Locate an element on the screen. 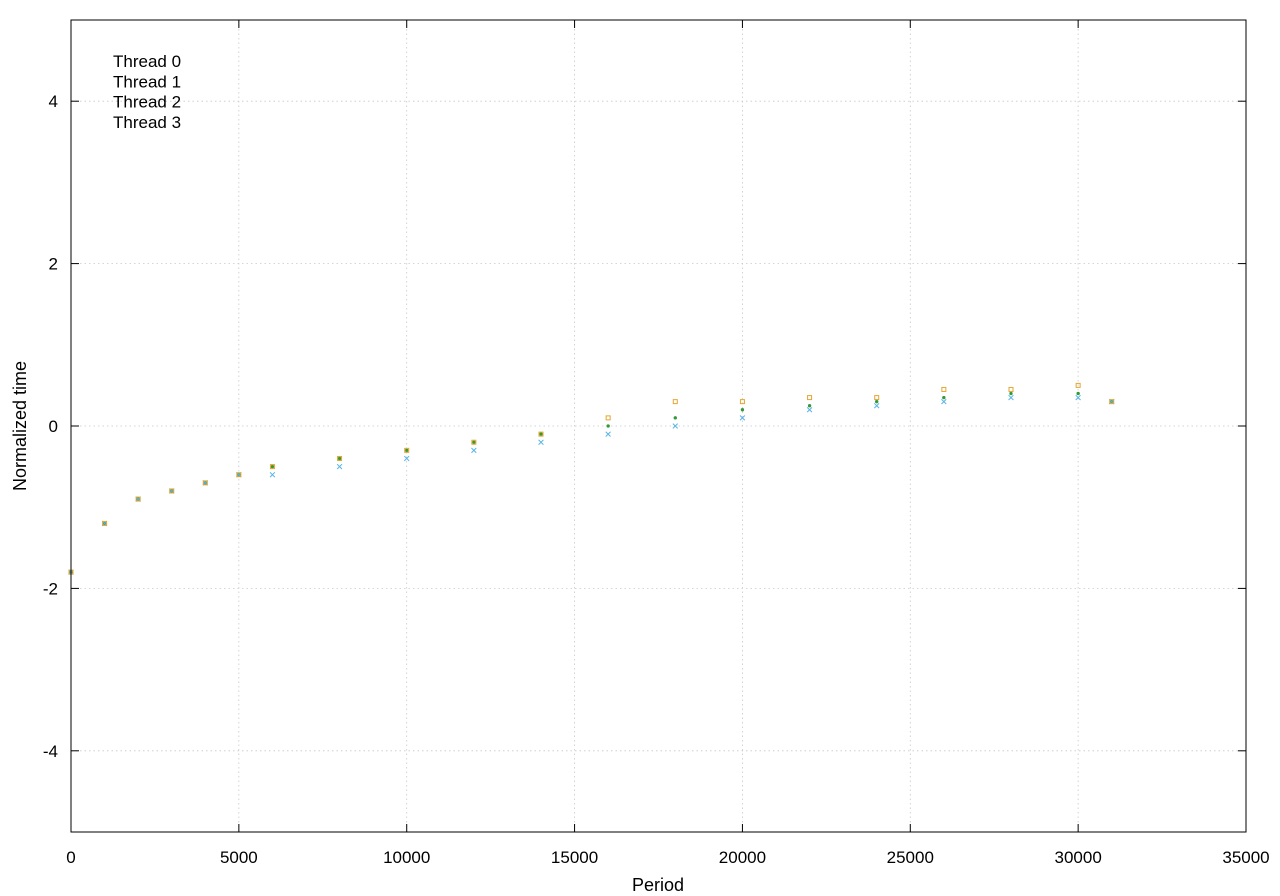 The height and width of the screenshot is (896, 1280). x-tick-labels: 0 5000 10000 15000 20000 25000 30000 35000 is located at coordinates (667, 857).